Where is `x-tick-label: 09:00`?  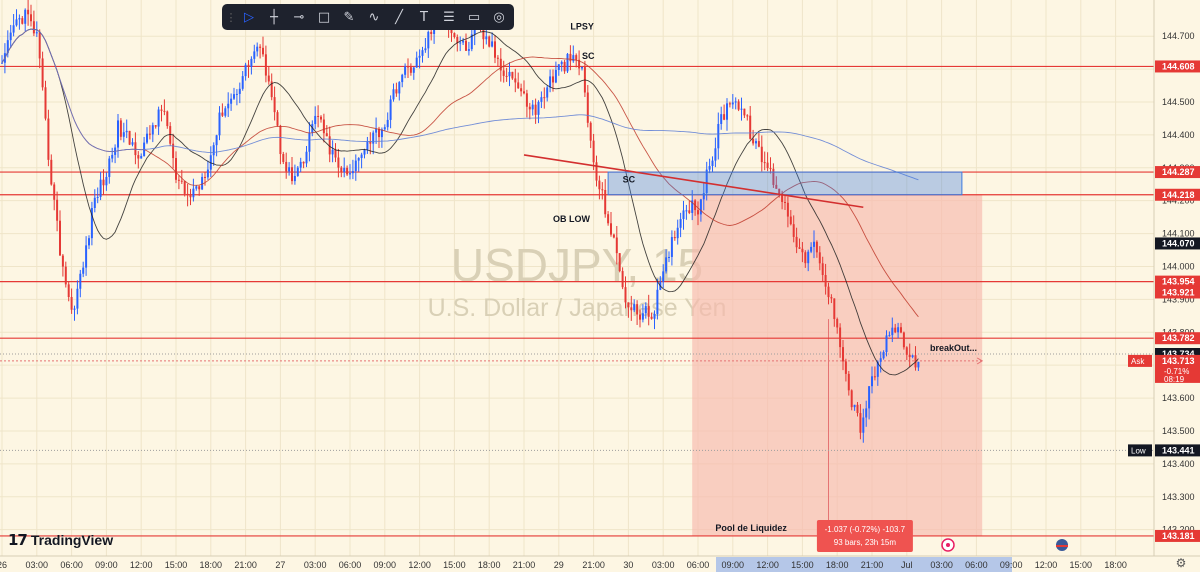
x-tick-label: 09:00 is located at coordinates (106, 565).